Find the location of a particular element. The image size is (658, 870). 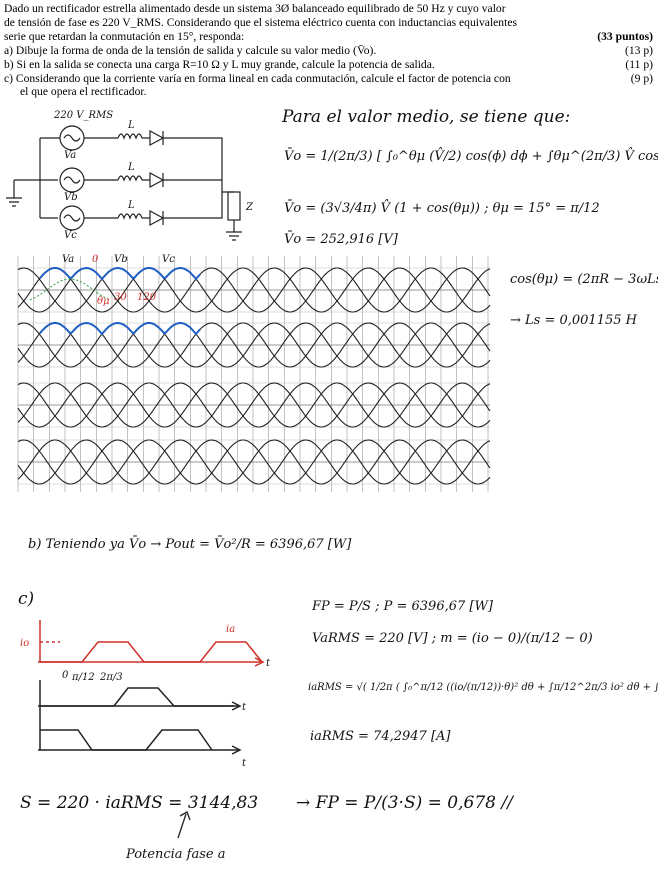

wave-label: Vb is located at coordinates (121, 259).